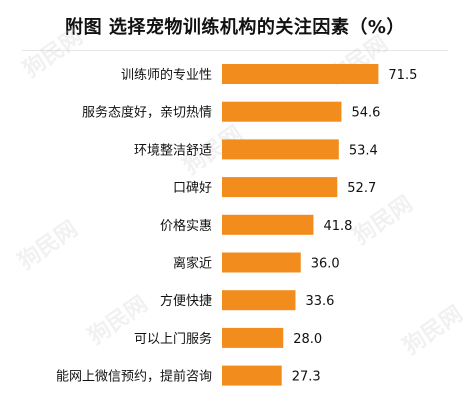 Image resolution: width=470 pixels, height=410 pixels. I want to click on category-label: 方便快捷, so click(186, 301).